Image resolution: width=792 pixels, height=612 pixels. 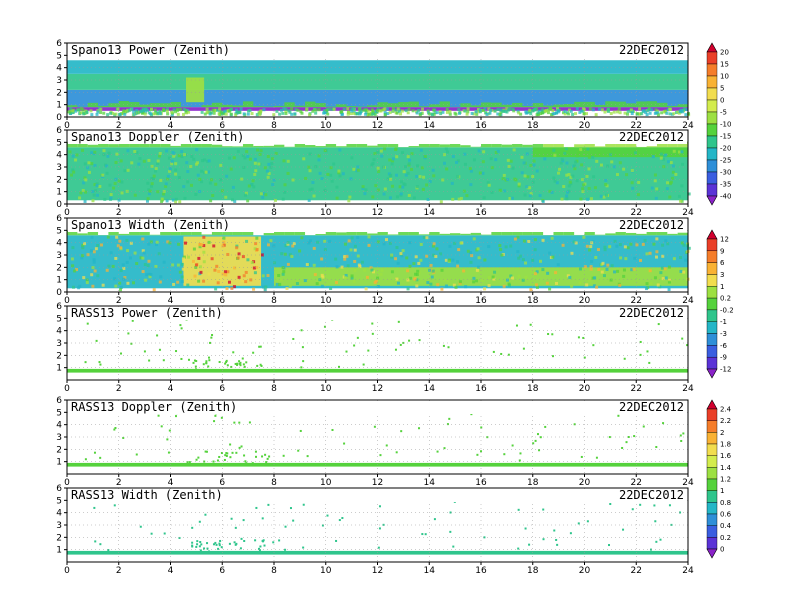 What do you see at coordinates (712, 473) in the screenshot?
I see `colorbar-swatch` at bounding box center [712, 473].